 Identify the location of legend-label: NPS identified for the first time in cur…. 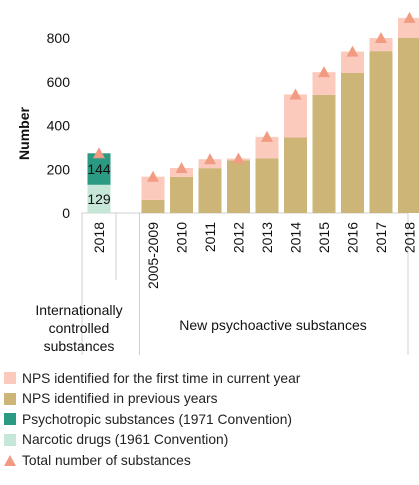
(161, 378).